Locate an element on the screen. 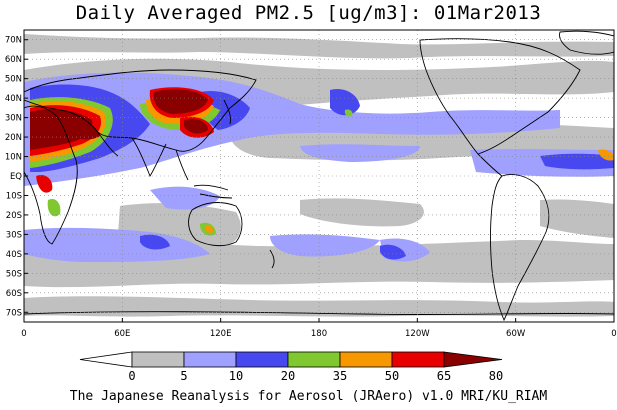 The image size is (617, 410). map-title: Daily Averaged PM2.5 [ug/m3]: 01Mar2013 is located at coordinates (308, 13).